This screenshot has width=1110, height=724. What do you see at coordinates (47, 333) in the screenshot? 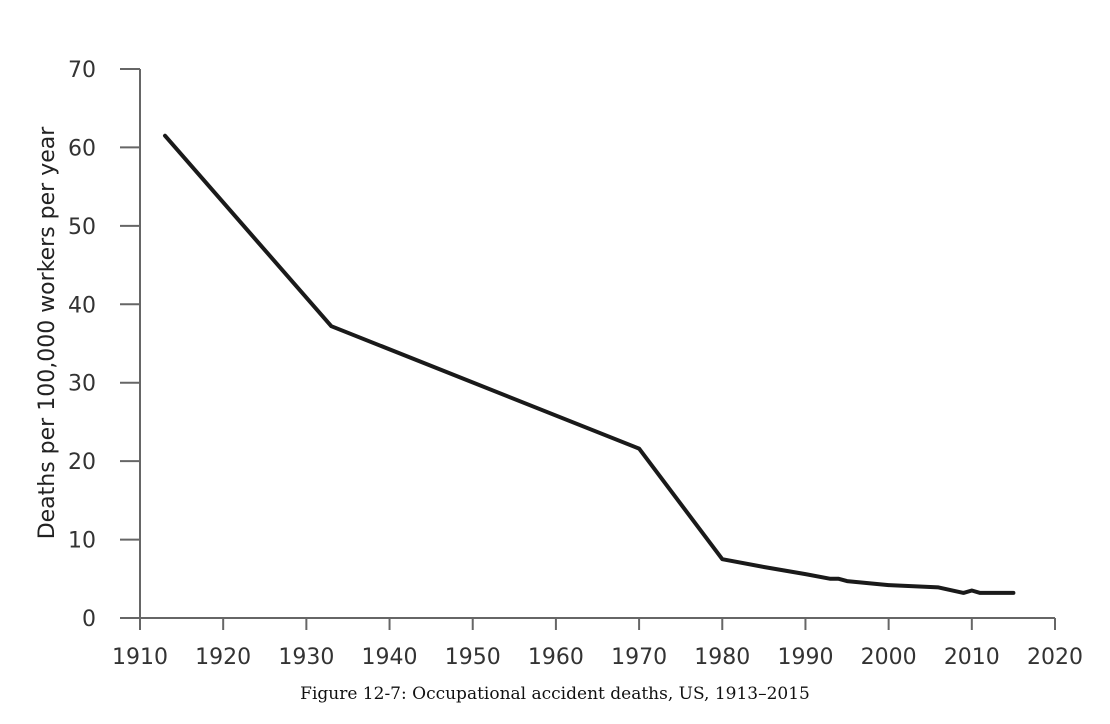
I see `y-axis-title: Deaths per 100,000 workers per year` at bounding box center [47, 333].